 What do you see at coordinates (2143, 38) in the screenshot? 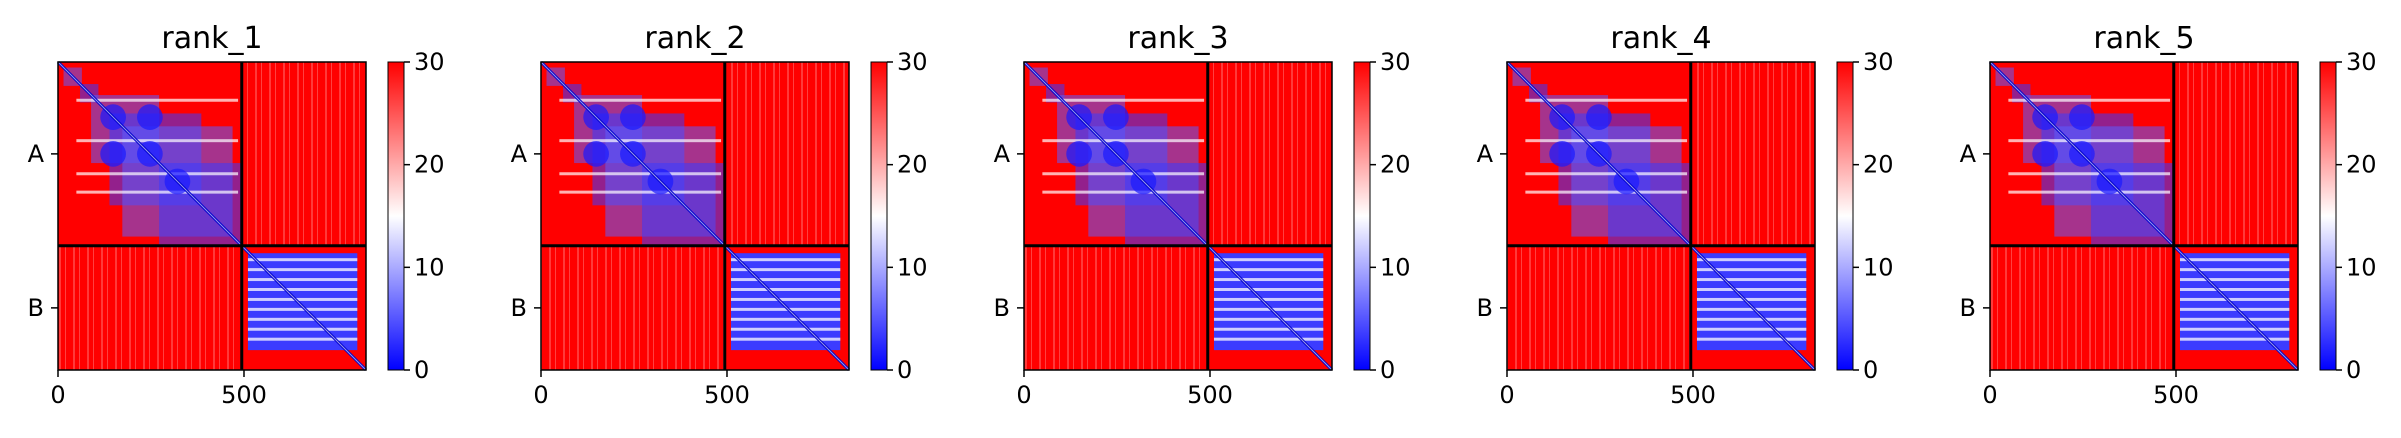
I see `panel-title: rank_5` at bounding box center [2143, 38].